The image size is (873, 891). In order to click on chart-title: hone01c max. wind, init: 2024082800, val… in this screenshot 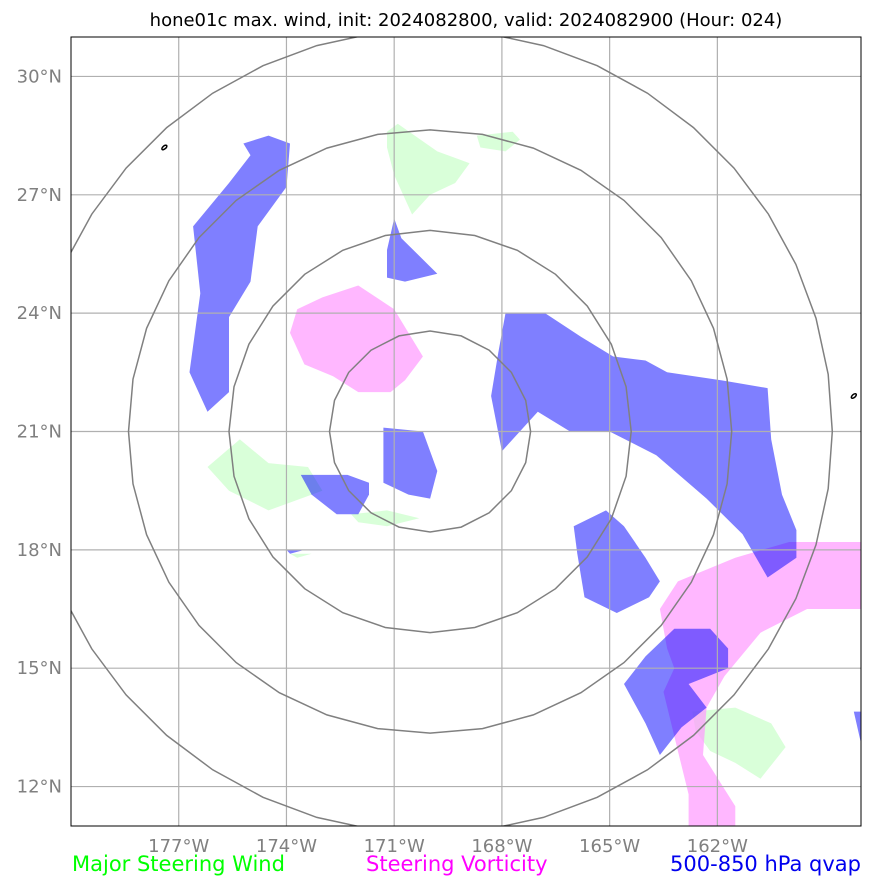, I will do `click(466, 20)`.